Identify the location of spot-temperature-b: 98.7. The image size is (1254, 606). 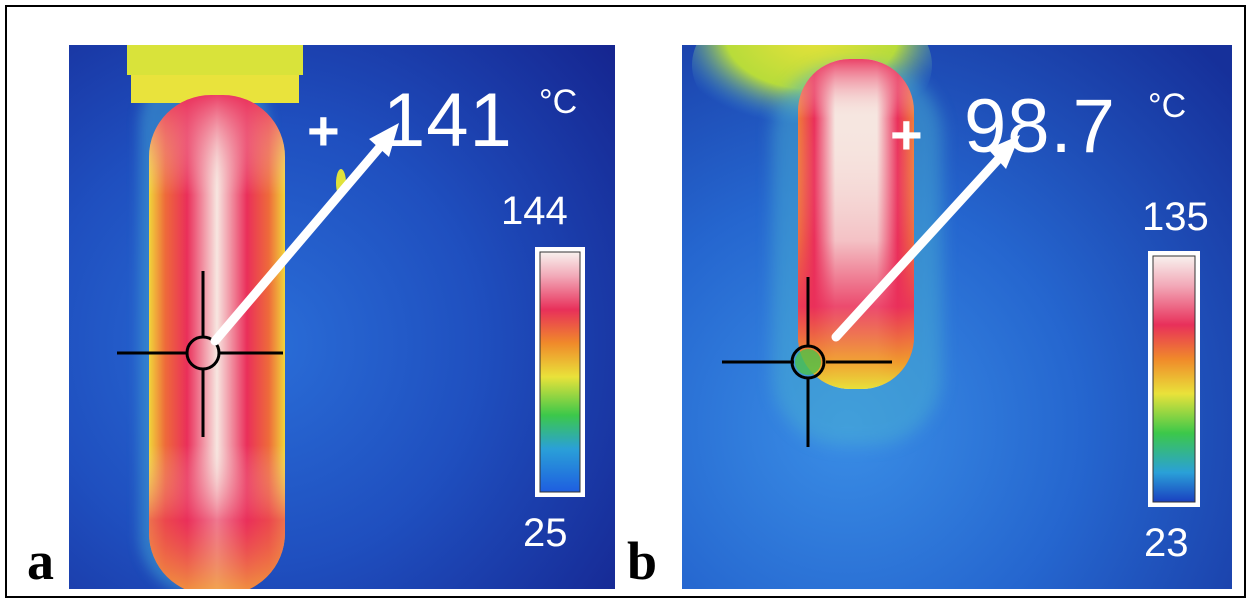
(1040, 126).